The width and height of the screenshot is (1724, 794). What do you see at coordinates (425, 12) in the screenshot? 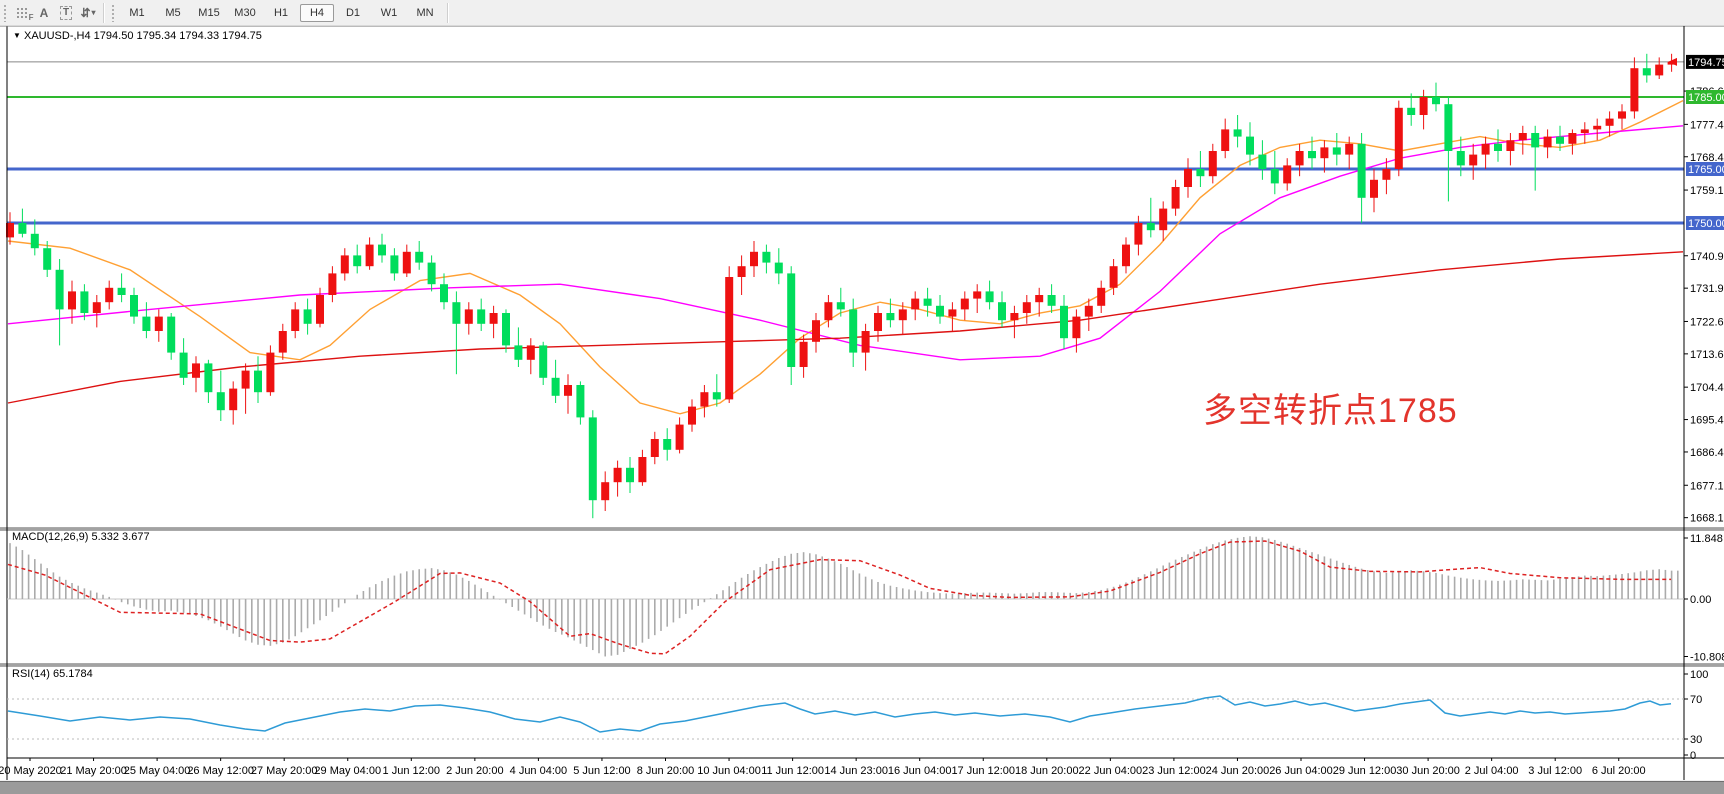
I see `timeframe-button-mn: MN` at bounding box center [425, 12].